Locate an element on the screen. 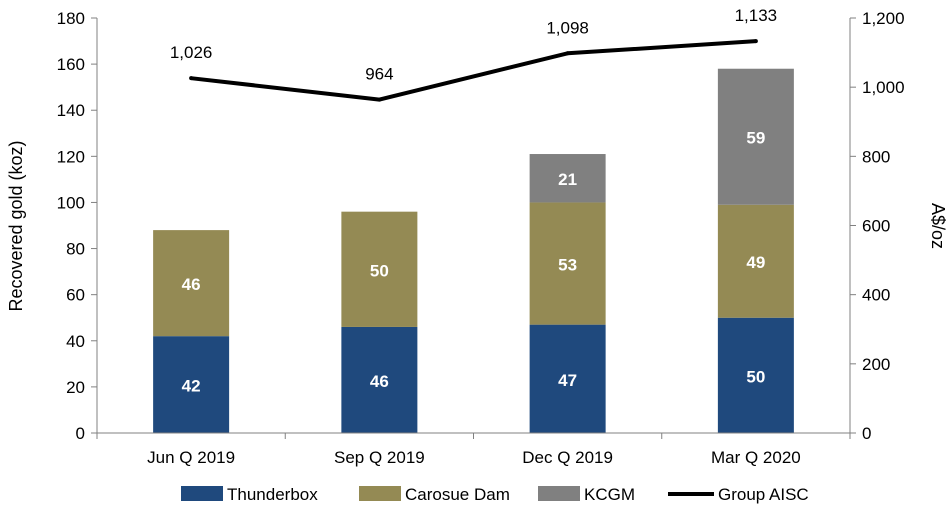  y-tick-label: 160 is located at coordinates (71, 64).